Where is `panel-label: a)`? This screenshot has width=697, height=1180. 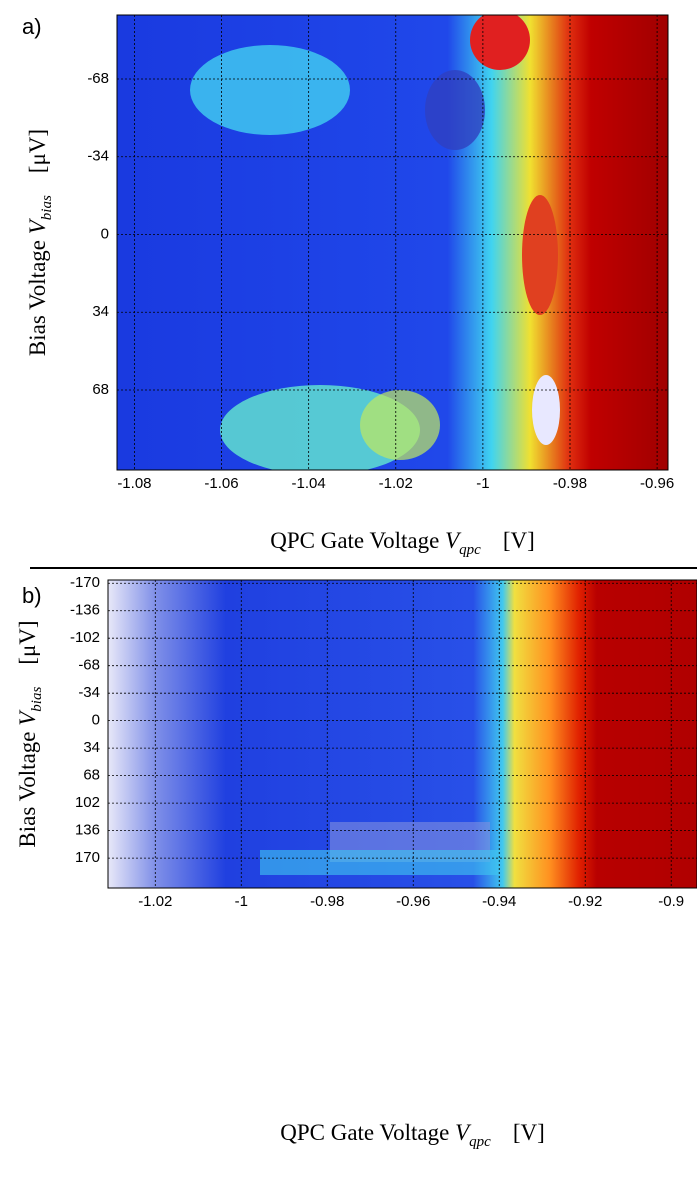
panel-label: a) is located at coordinates (32, 26).